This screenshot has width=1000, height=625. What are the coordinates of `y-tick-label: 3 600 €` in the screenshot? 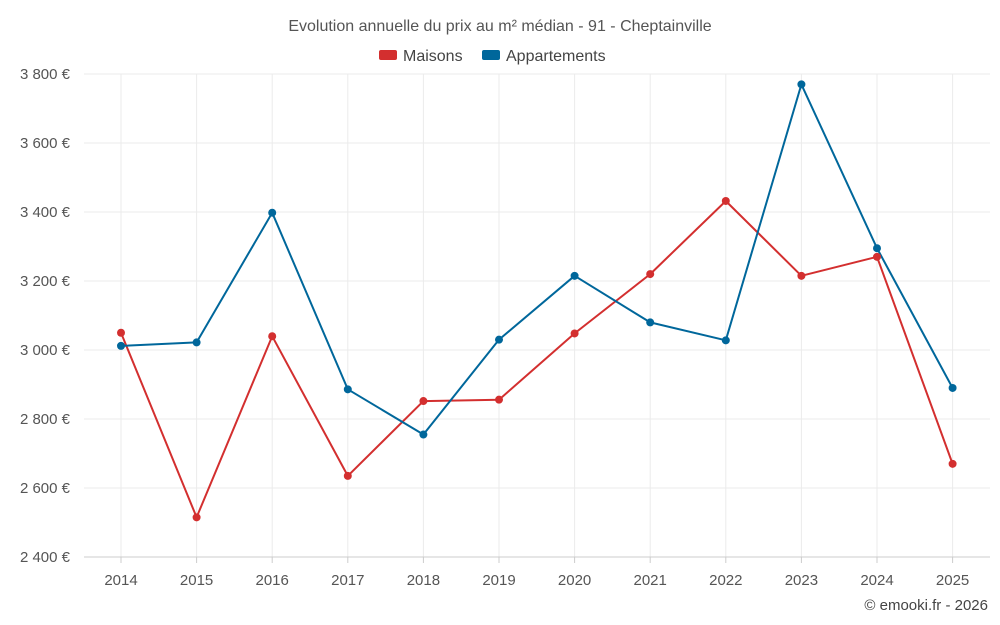 It's located at (45, 143).